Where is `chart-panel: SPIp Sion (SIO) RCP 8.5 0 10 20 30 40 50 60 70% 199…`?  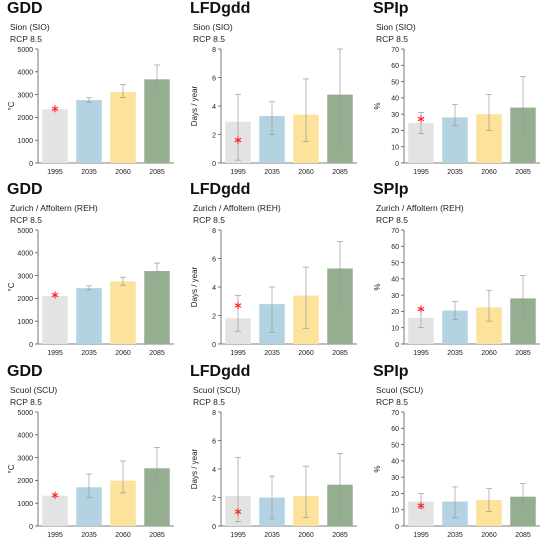 chart-panel: SPIp Sion (SIO) RCP 8.5 0 10 20 30 40 50 60 70% 199… is located at coordinates (457, 90).